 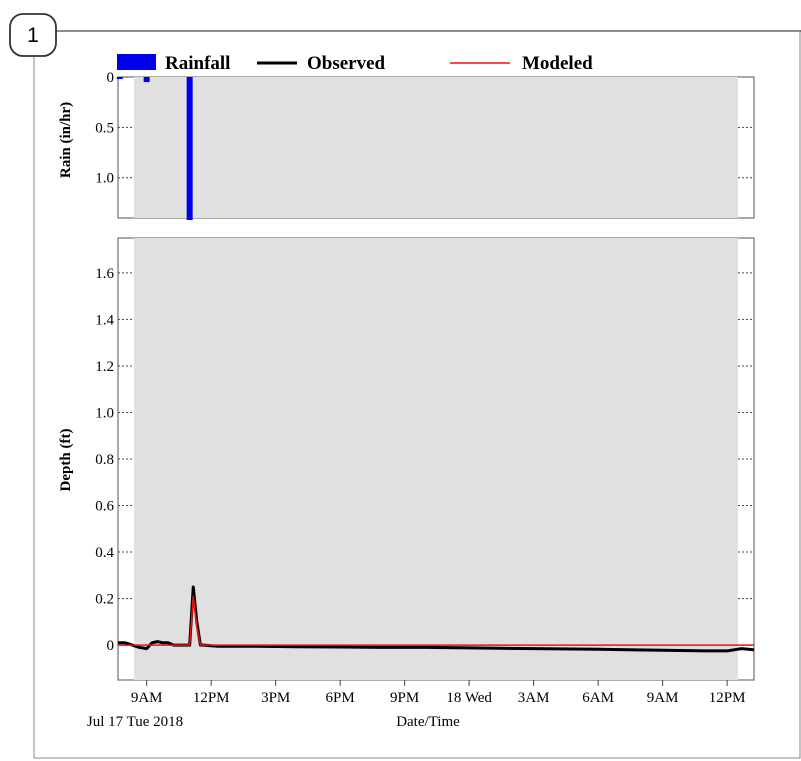 What do you see at coordinates (438, 693) in the screenshot?
I see `depth-x-ticks: 9AM 12PM 3PM 6PM 9PM 18 Wed 3AM 6AM 9AM 12PM` at bounding box center [438, 693].